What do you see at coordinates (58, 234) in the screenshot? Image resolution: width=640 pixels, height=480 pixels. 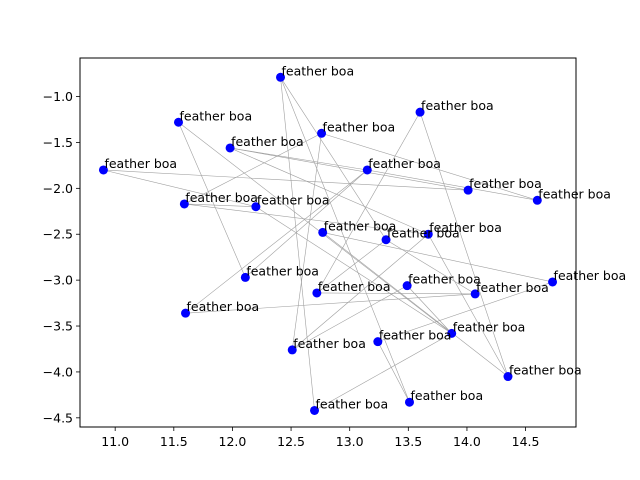 I see `y-tick-label: −2.5` at bounding box center [58, 234].